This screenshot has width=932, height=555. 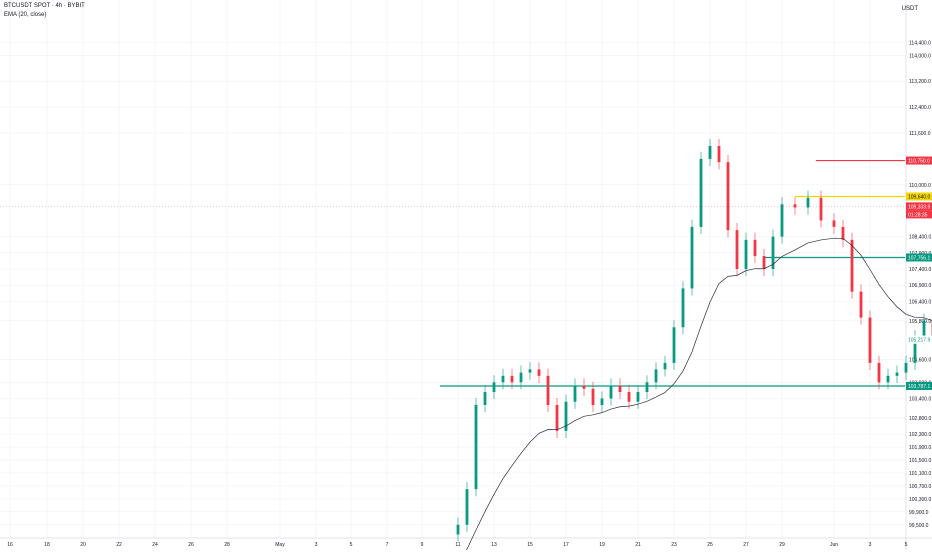 What do you see at coordinates (422, 545) in the screenshot?
I see `x-tick-label: 9` at bounding box center [422, 545].